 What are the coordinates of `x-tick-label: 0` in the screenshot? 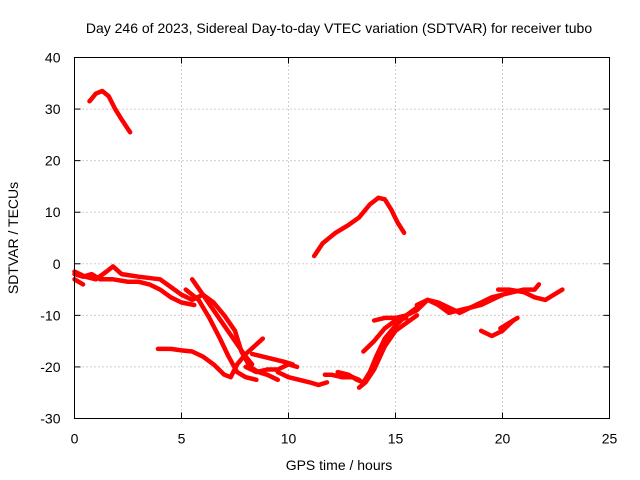 It's located at (75, 439).